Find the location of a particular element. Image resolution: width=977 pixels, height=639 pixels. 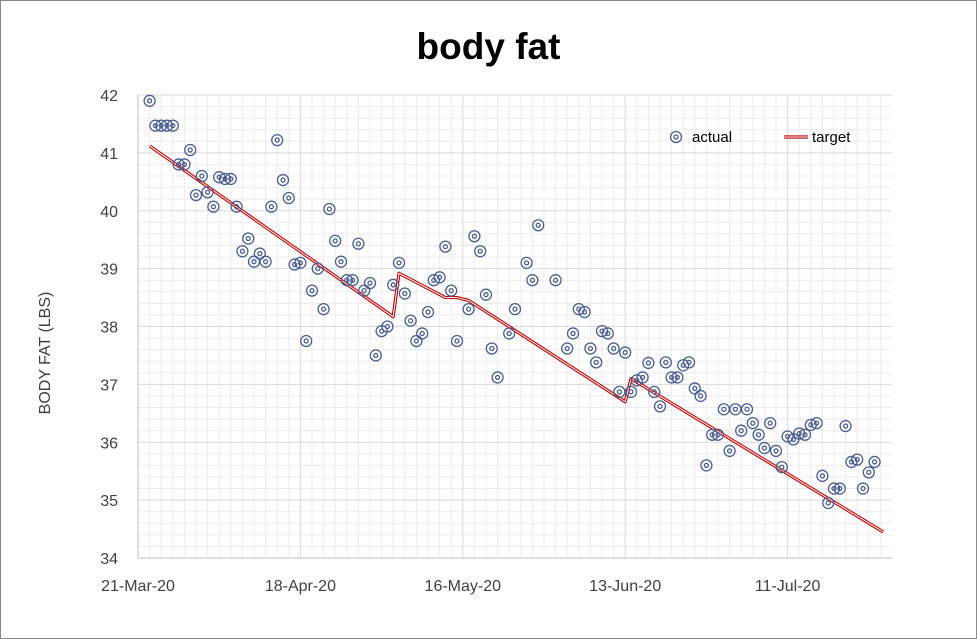

legend: actual target is located at coordinates (760, 137).